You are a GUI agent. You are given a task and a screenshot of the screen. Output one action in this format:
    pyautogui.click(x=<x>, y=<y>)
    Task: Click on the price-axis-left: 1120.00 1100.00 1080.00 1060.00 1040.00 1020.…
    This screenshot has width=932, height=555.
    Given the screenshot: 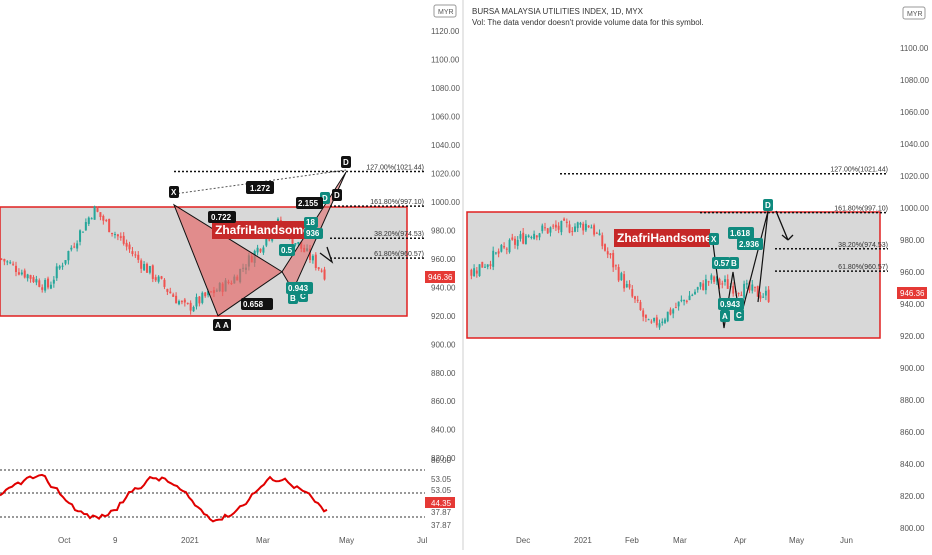 What is the action you would take?
    pyautogui.click(x=445, y=245)
    